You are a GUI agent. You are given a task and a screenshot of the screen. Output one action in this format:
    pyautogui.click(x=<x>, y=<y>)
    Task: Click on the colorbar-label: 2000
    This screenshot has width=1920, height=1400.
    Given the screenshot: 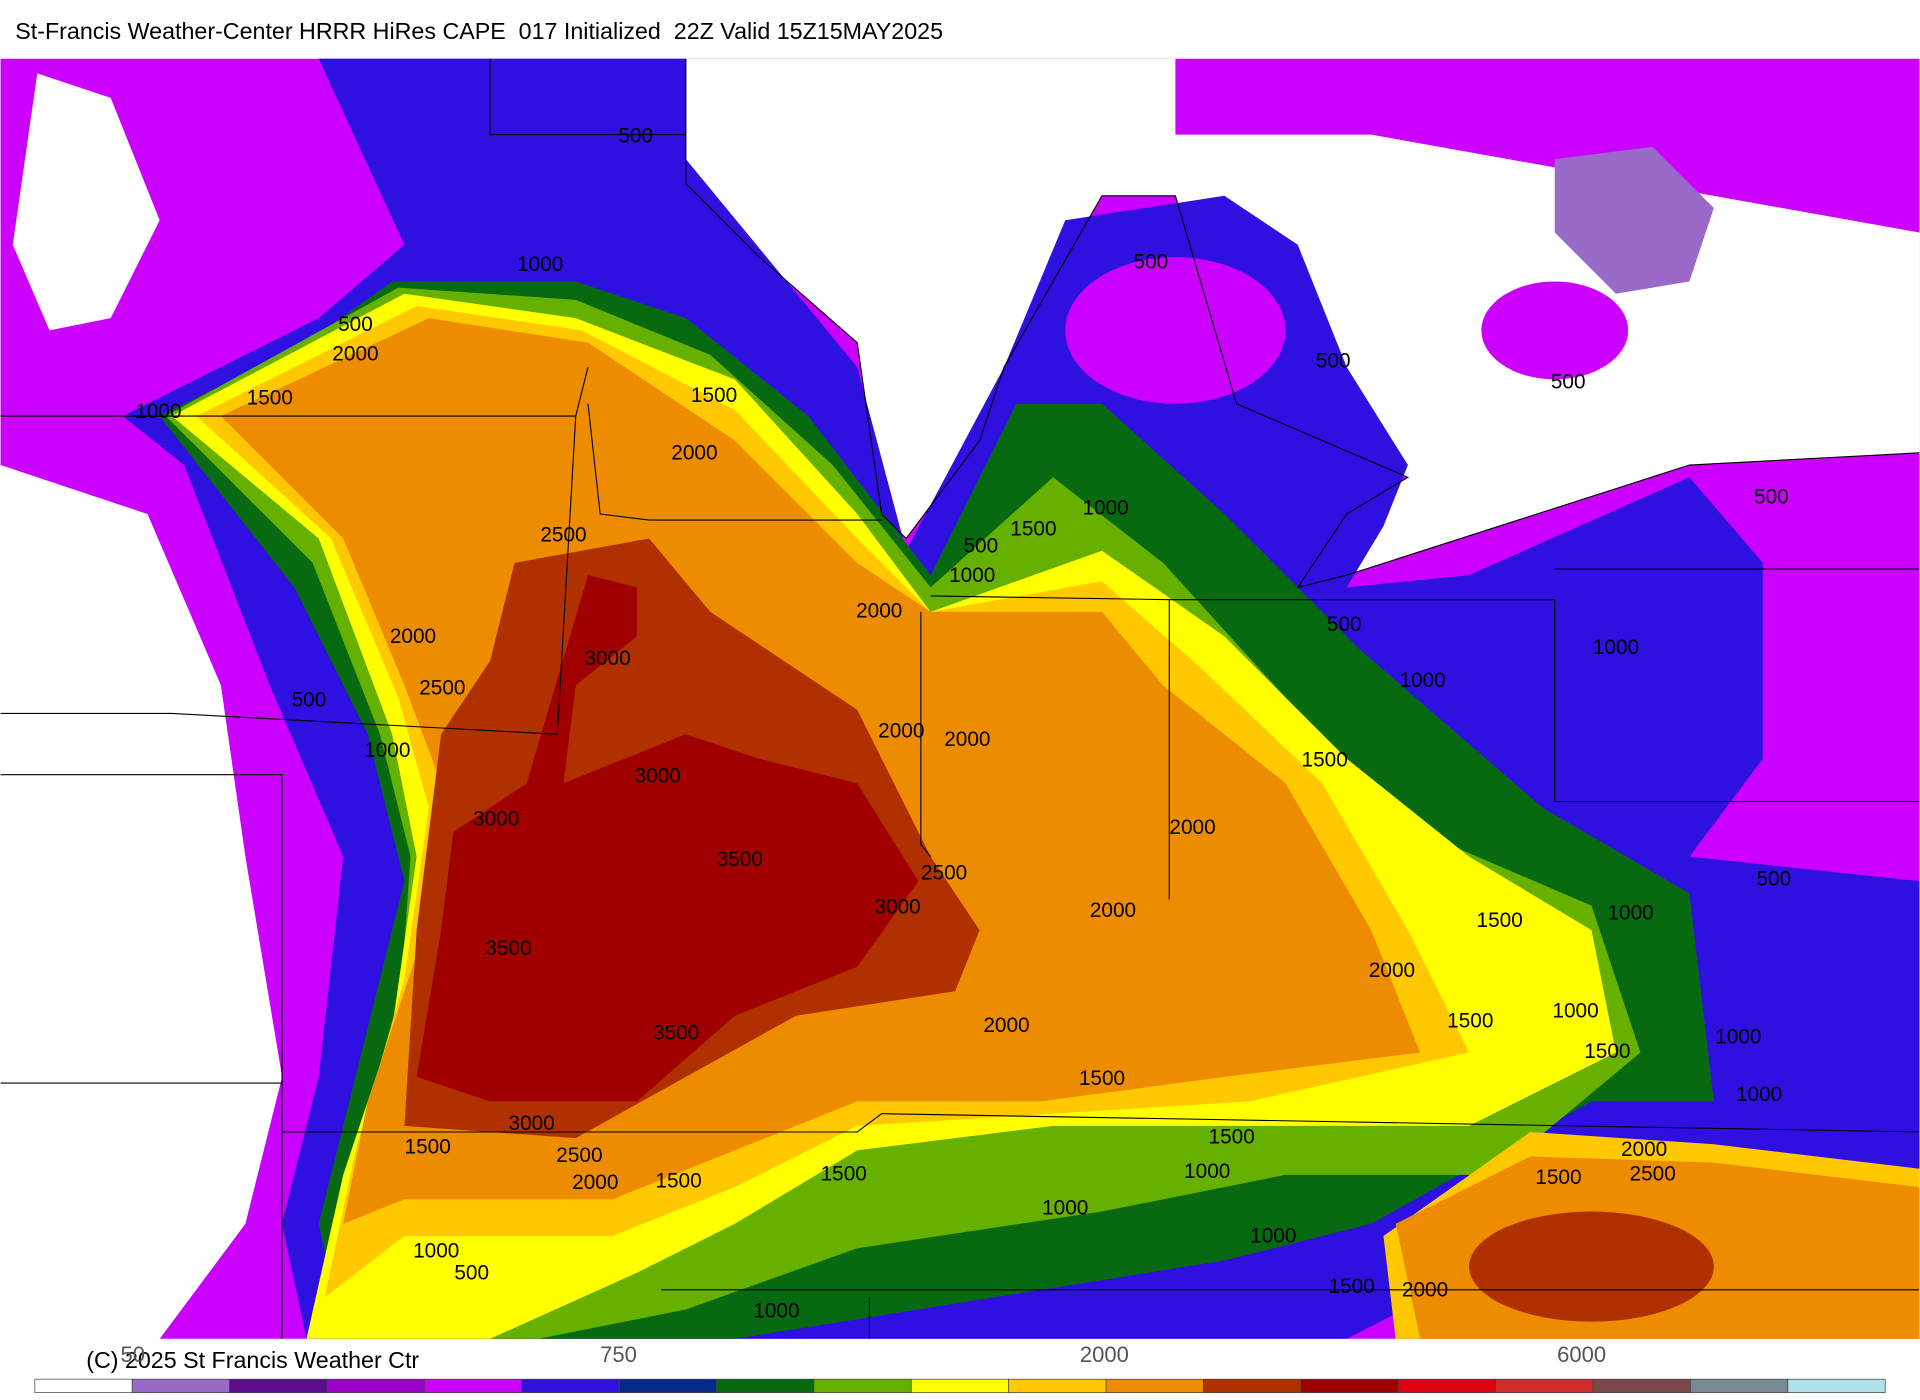 What is the action you would take?
    pyautogui.click(x=1104, y=1354)
    